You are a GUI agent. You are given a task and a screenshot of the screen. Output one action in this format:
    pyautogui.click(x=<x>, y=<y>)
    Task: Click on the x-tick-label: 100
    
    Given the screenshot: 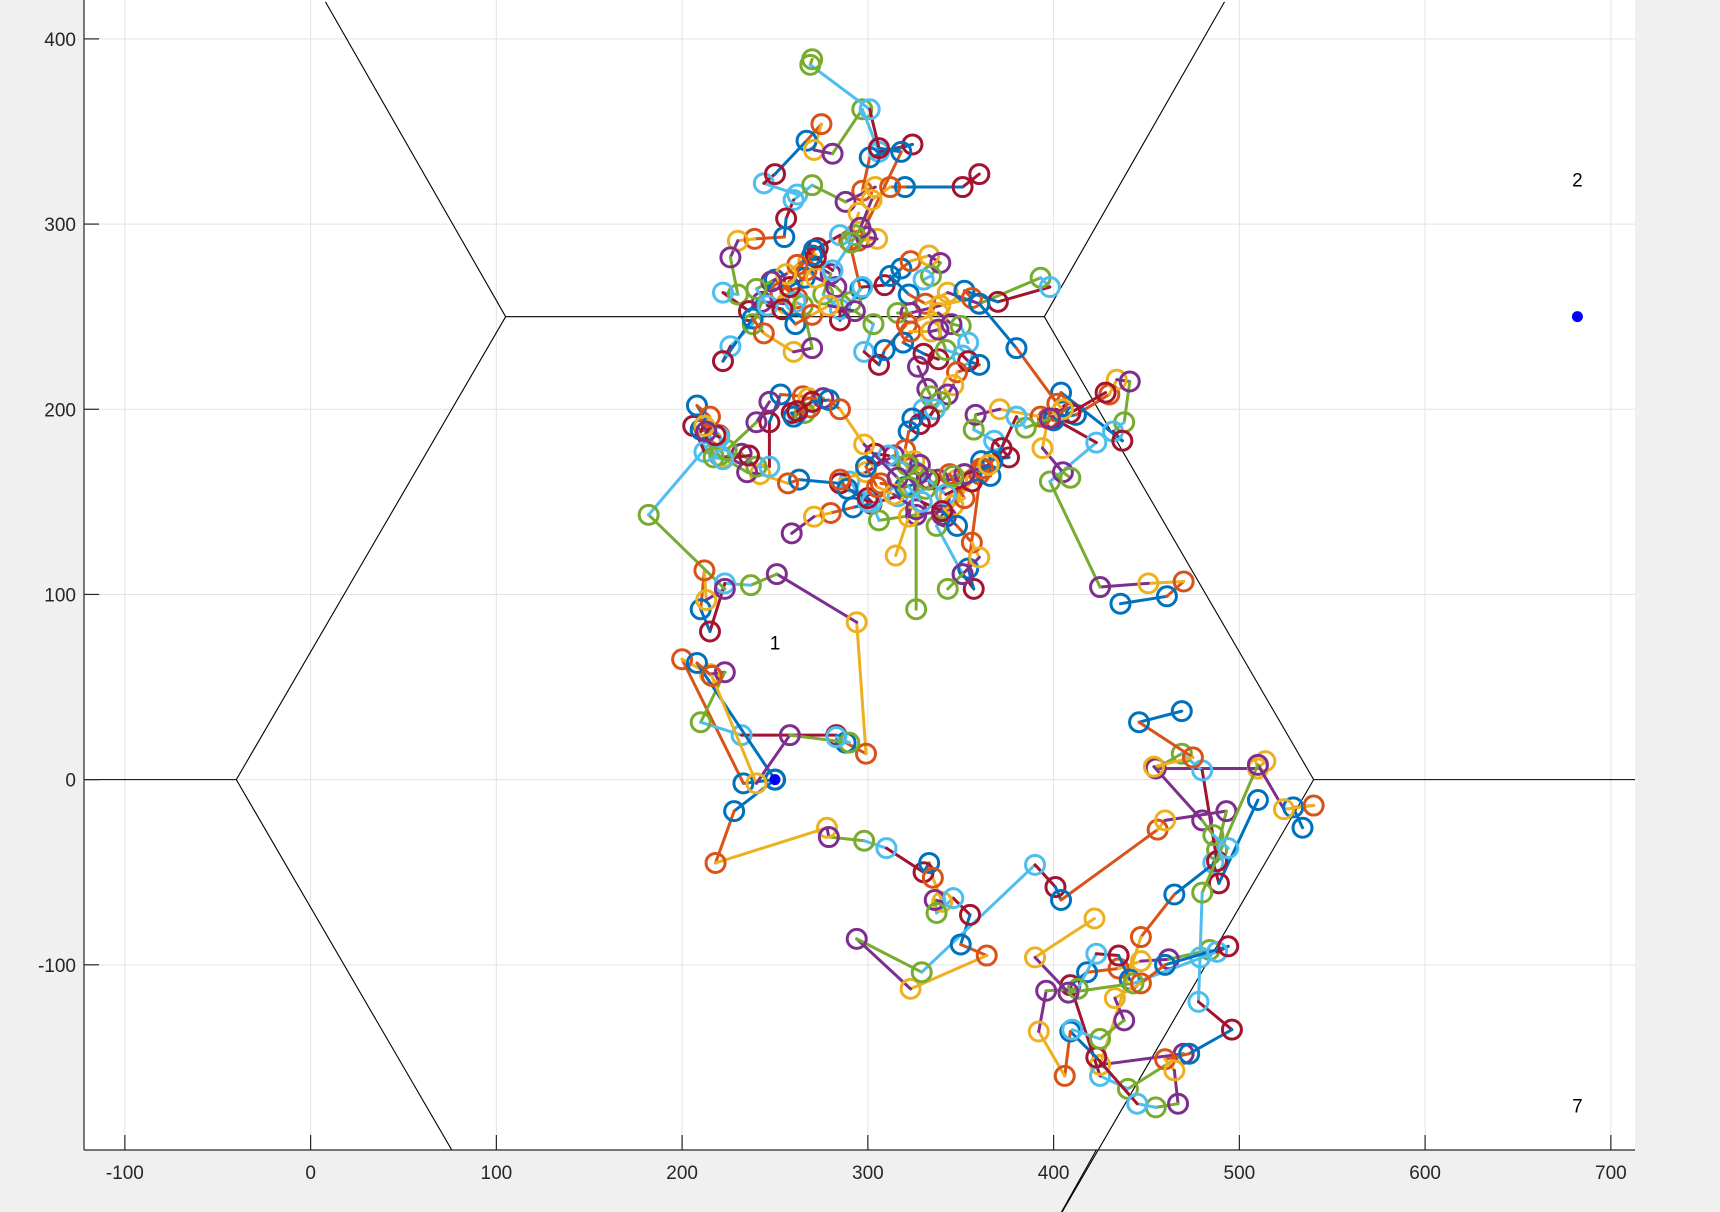 What is the action you would take?
    pyautogui.click(x=497, y=1173)
    